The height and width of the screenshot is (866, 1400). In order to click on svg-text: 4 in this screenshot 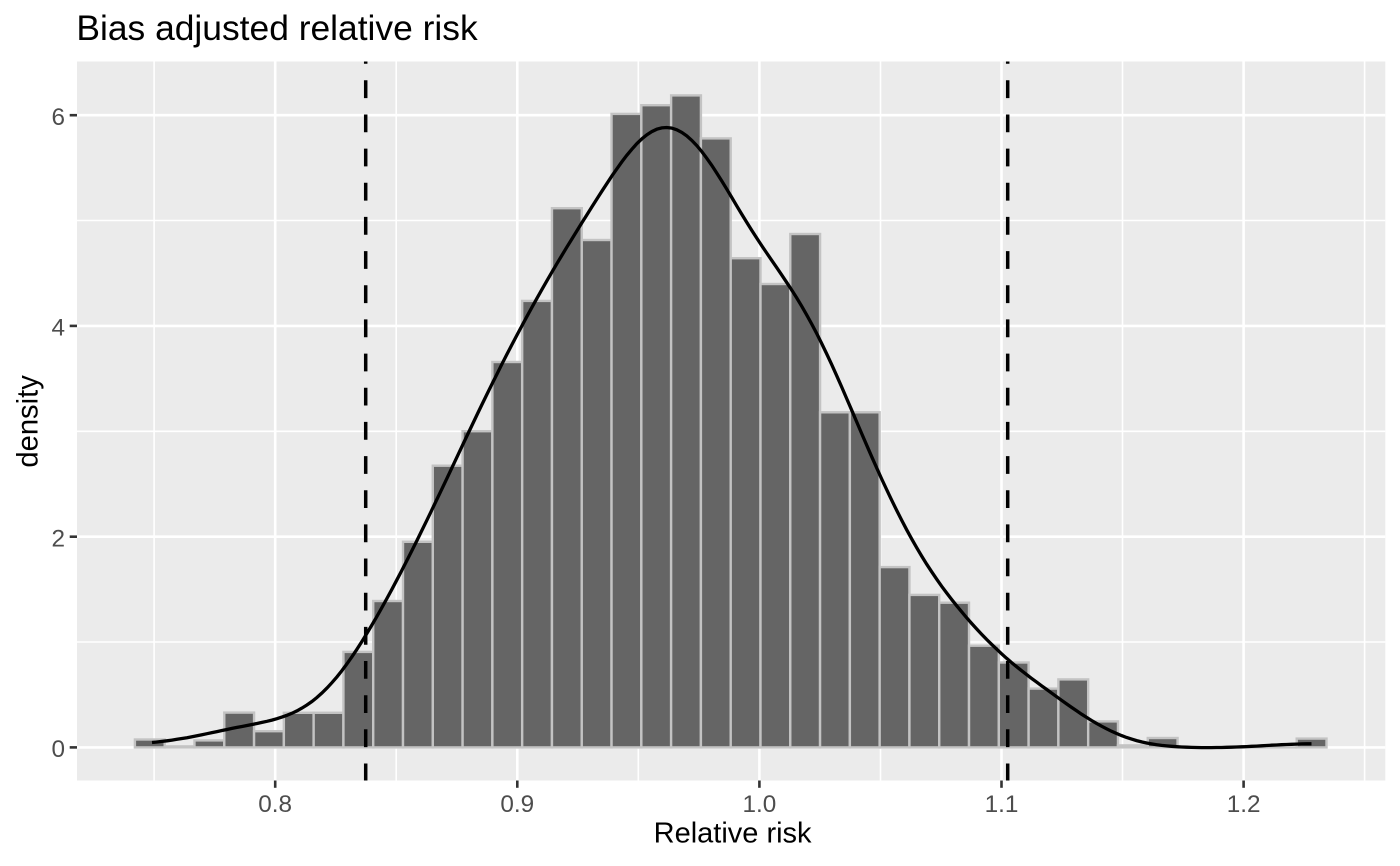, I will do `click(58, 328)`.